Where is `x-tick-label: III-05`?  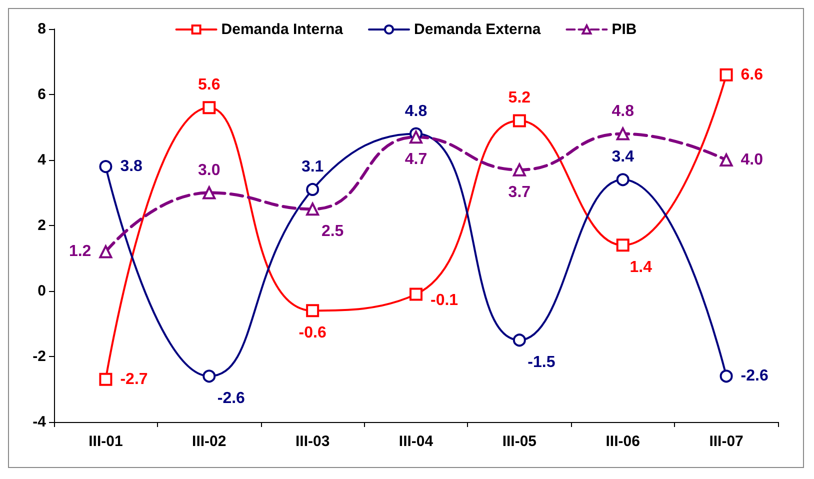
x-tick-label: III-05 is located at coordinates (519, 441).